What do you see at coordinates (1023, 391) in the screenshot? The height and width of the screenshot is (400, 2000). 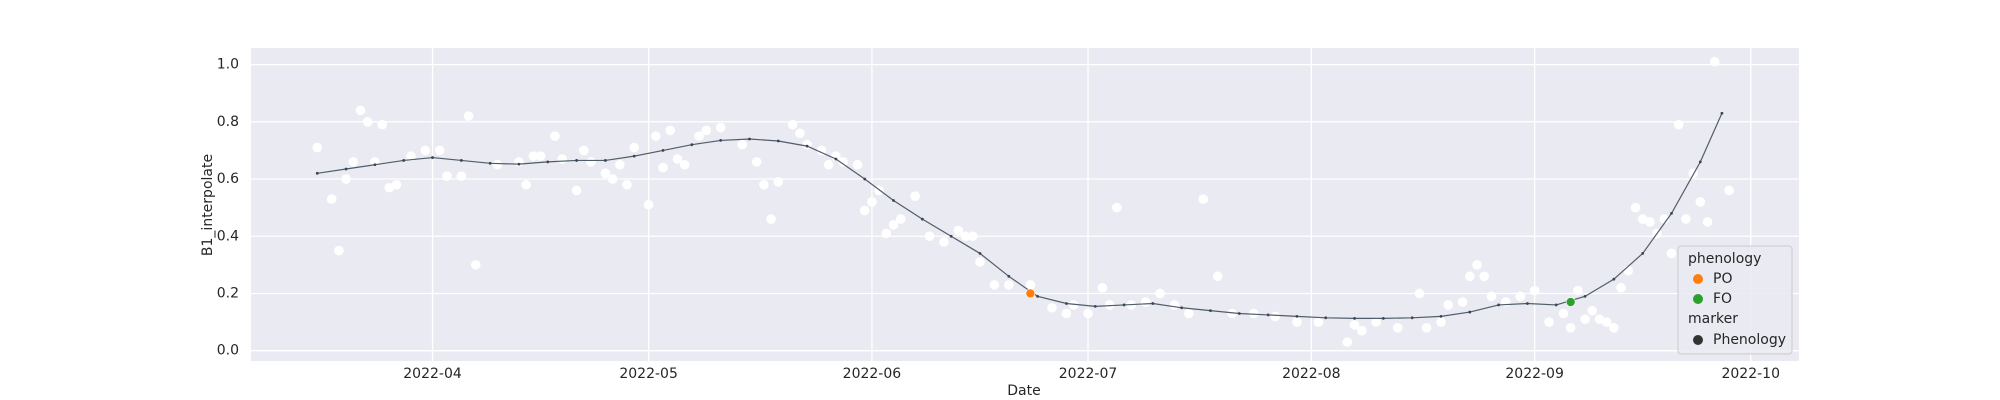 I see `x-axis-label: Date` at bounding box center [1023, 391].